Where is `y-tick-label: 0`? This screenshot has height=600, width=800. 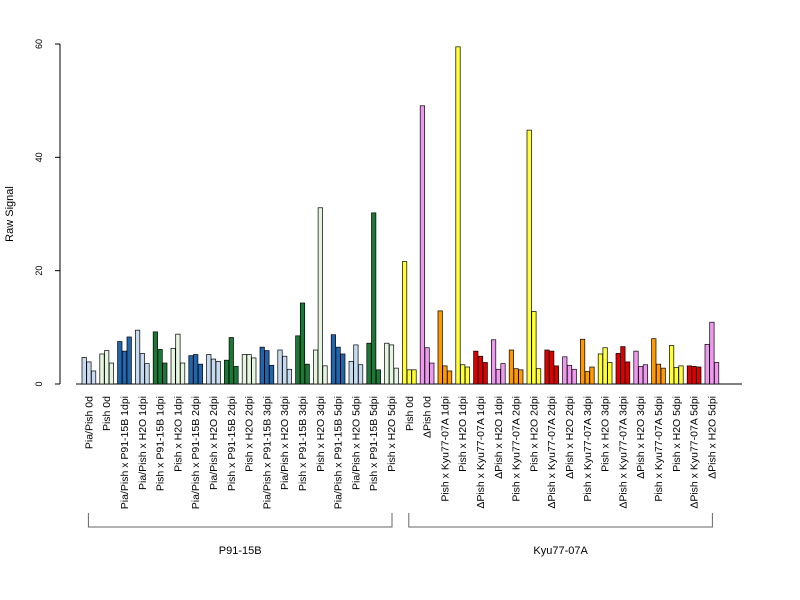 y-tick-label: 0 is located at coordinates (39, 383).